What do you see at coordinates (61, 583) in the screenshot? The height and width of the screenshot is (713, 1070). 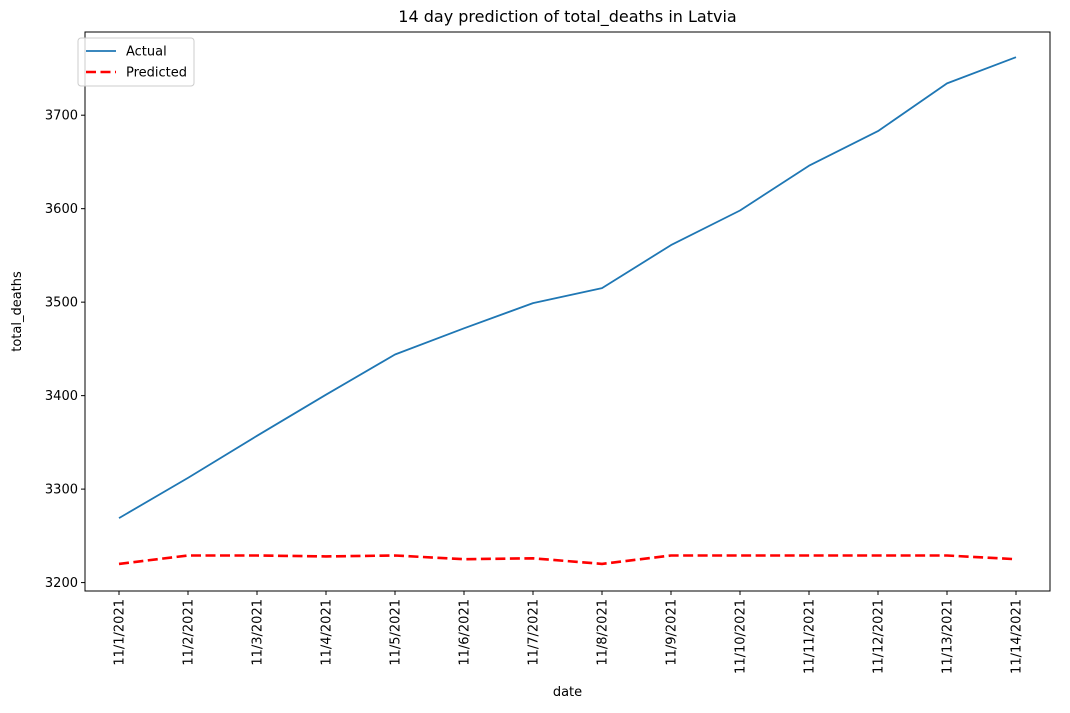 I see `y-tick-label: 3200` at bounding box center [61, 583].